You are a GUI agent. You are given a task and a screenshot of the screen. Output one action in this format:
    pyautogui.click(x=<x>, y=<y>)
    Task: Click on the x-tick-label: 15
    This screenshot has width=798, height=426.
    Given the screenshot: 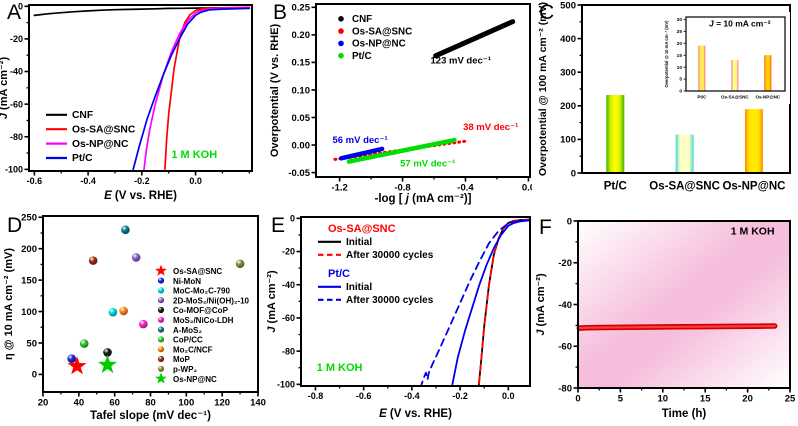 What is the action you would take?
    pyautogui.click(x=705, y=399)
    